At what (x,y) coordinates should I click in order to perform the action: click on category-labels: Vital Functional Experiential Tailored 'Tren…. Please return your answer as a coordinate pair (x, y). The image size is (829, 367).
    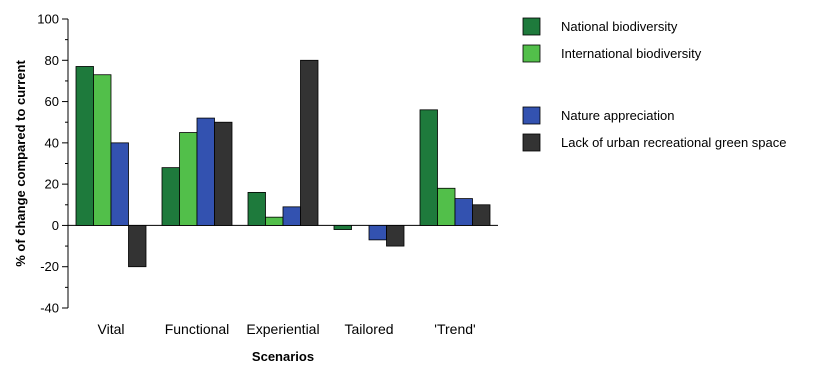
    Looking at the image, I should click on (287, 329).